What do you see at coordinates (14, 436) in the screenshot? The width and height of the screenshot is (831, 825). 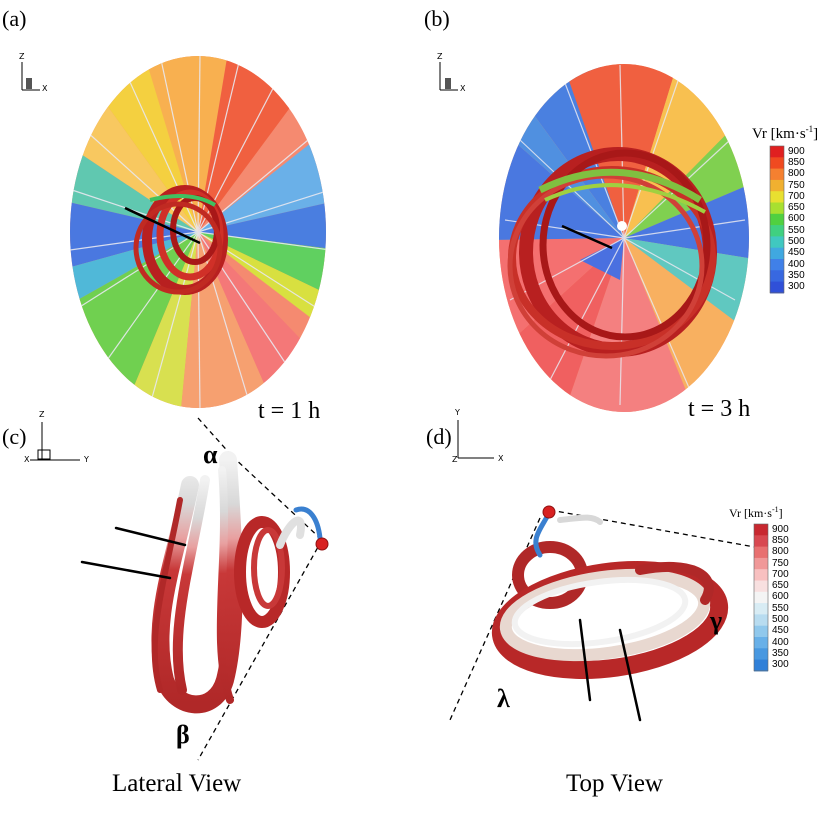 I see `panel-c-label: (c)` at bounding box center [14, 436].